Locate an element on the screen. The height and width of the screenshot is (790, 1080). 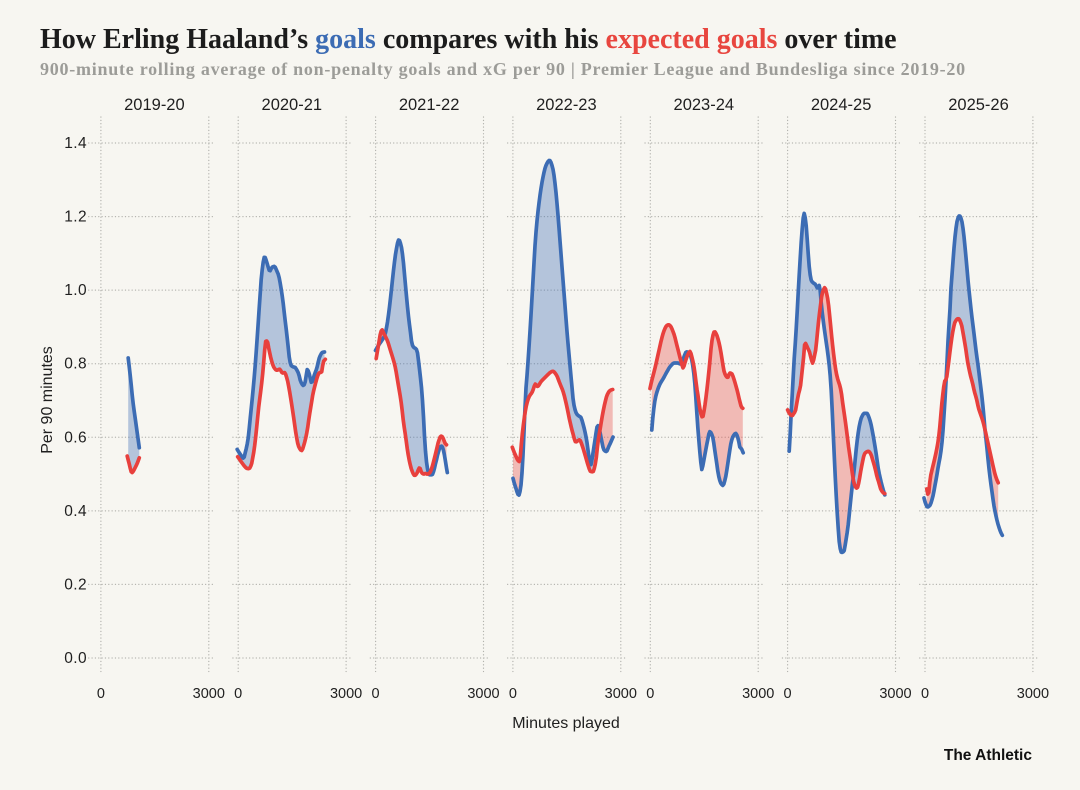
svg-text: 2019-20 is located at coordinates (154, 105).